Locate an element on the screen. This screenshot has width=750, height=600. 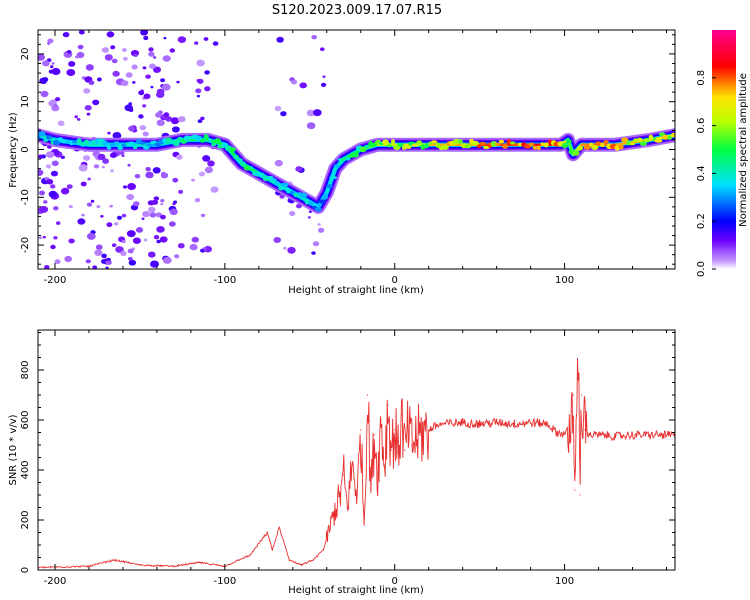
x-tick-label: -200 is located at coordinates (55, 581).